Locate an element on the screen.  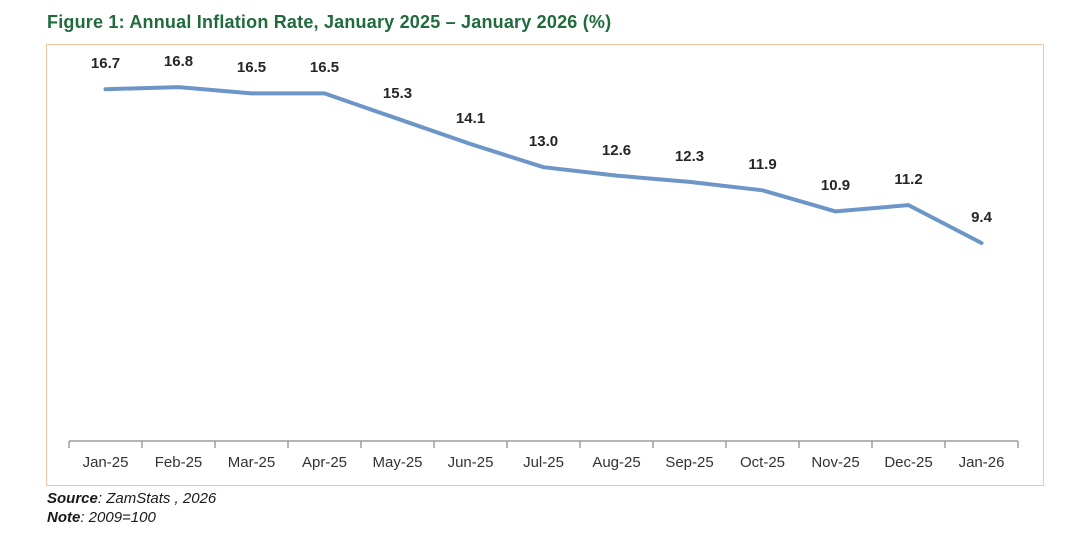
x-axis is located at coordinates (543, 444).